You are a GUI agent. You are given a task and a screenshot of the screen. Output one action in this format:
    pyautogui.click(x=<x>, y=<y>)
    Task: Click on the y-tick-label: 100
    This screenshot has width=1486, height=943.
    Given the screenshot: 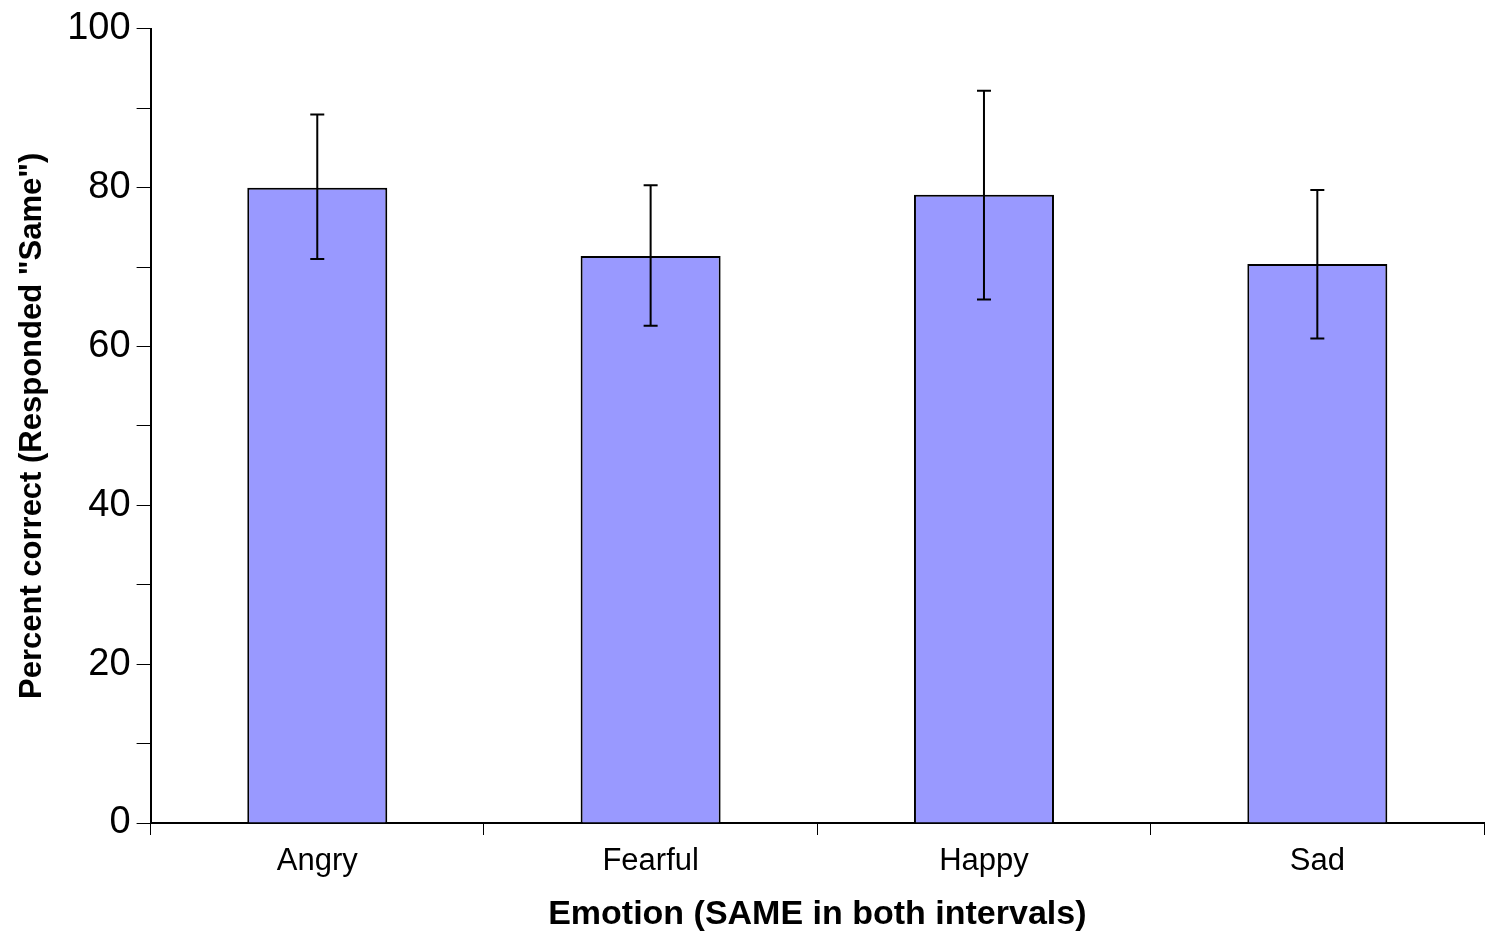 What is the action you would take?
    pyautogui.click(x=99, y=26)
    